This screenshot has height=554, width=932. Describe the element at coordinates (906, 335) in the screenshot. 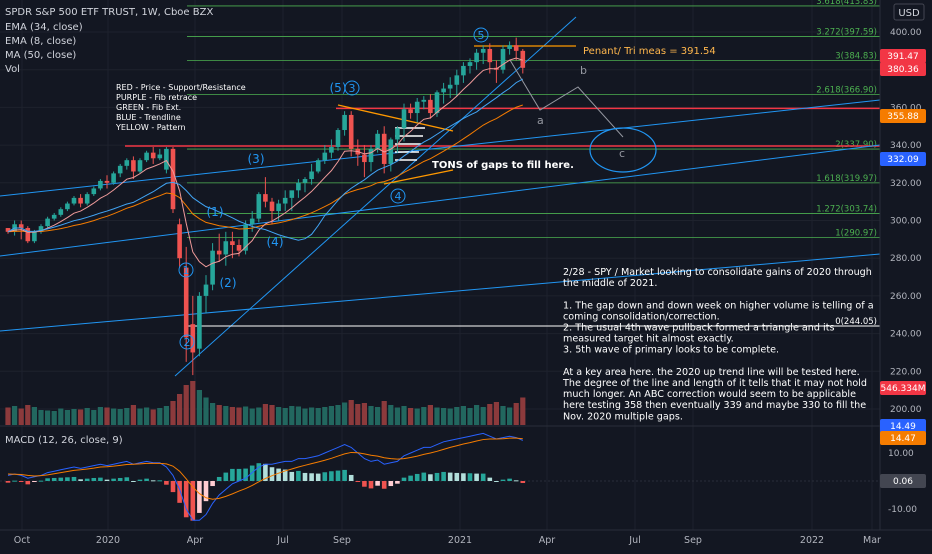

I see `price-tick-label: 240.00` at that location.